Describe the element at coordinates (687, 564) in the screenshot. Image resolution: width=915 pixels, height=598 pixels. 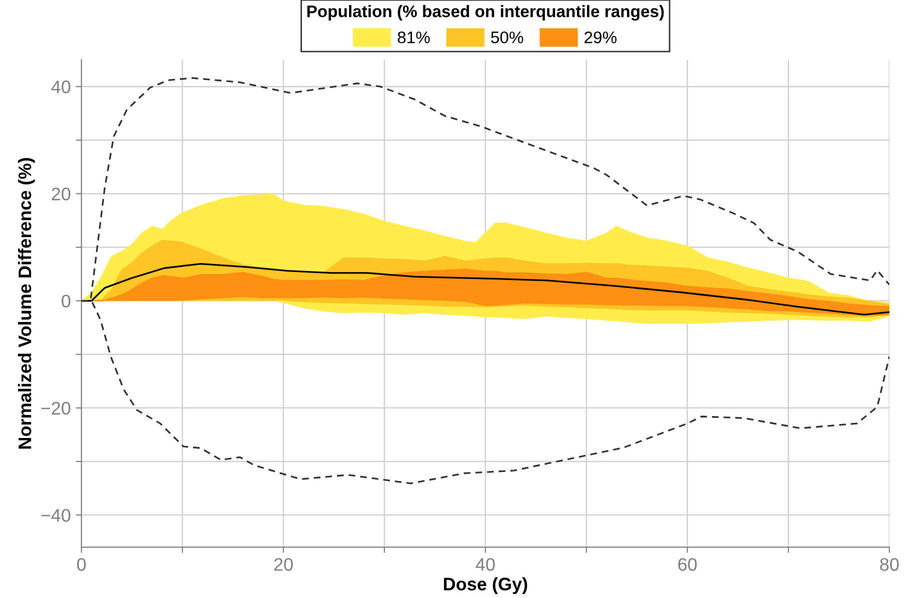
I see `x-tick-label: 60` at that location.